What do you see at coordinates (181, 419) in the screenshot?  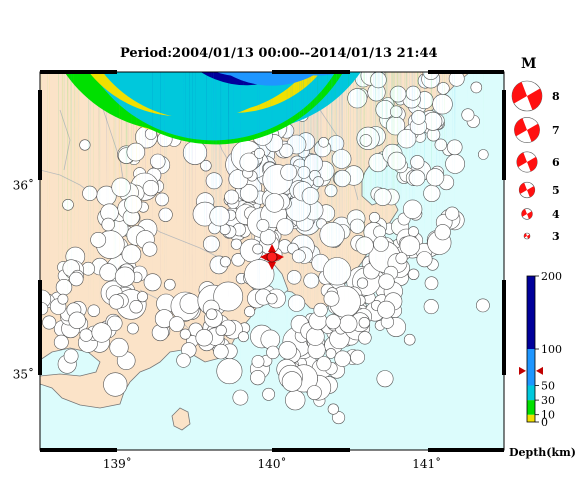 I see `island` at bounding box center [181, 419].